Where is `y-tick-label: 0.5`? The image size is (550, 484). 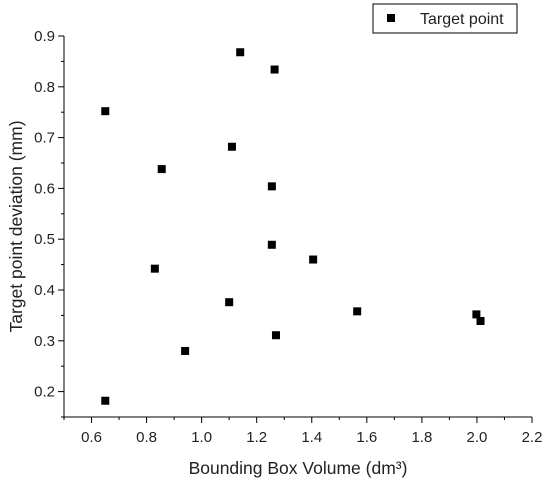
y-tick-label: 0.5 is located at coordinates (44, 239).